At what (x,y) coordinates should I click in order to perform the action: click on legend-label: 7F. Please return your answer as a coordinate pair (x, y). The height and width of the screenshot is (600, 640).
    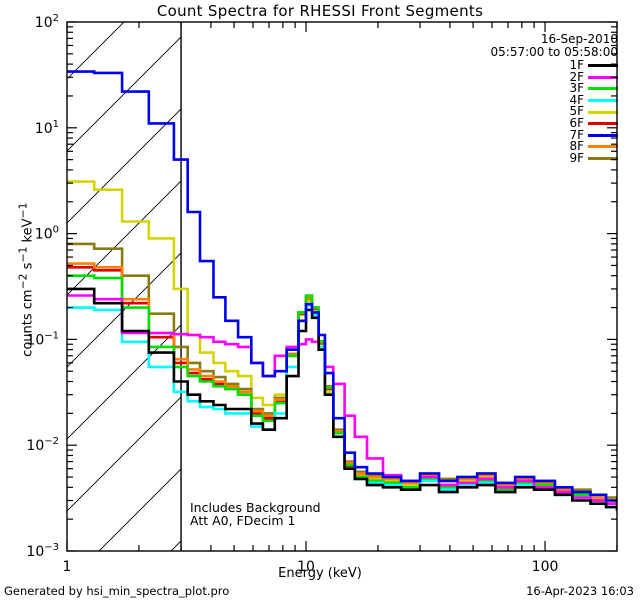
    Looking at the image, I should click on (576, 134).